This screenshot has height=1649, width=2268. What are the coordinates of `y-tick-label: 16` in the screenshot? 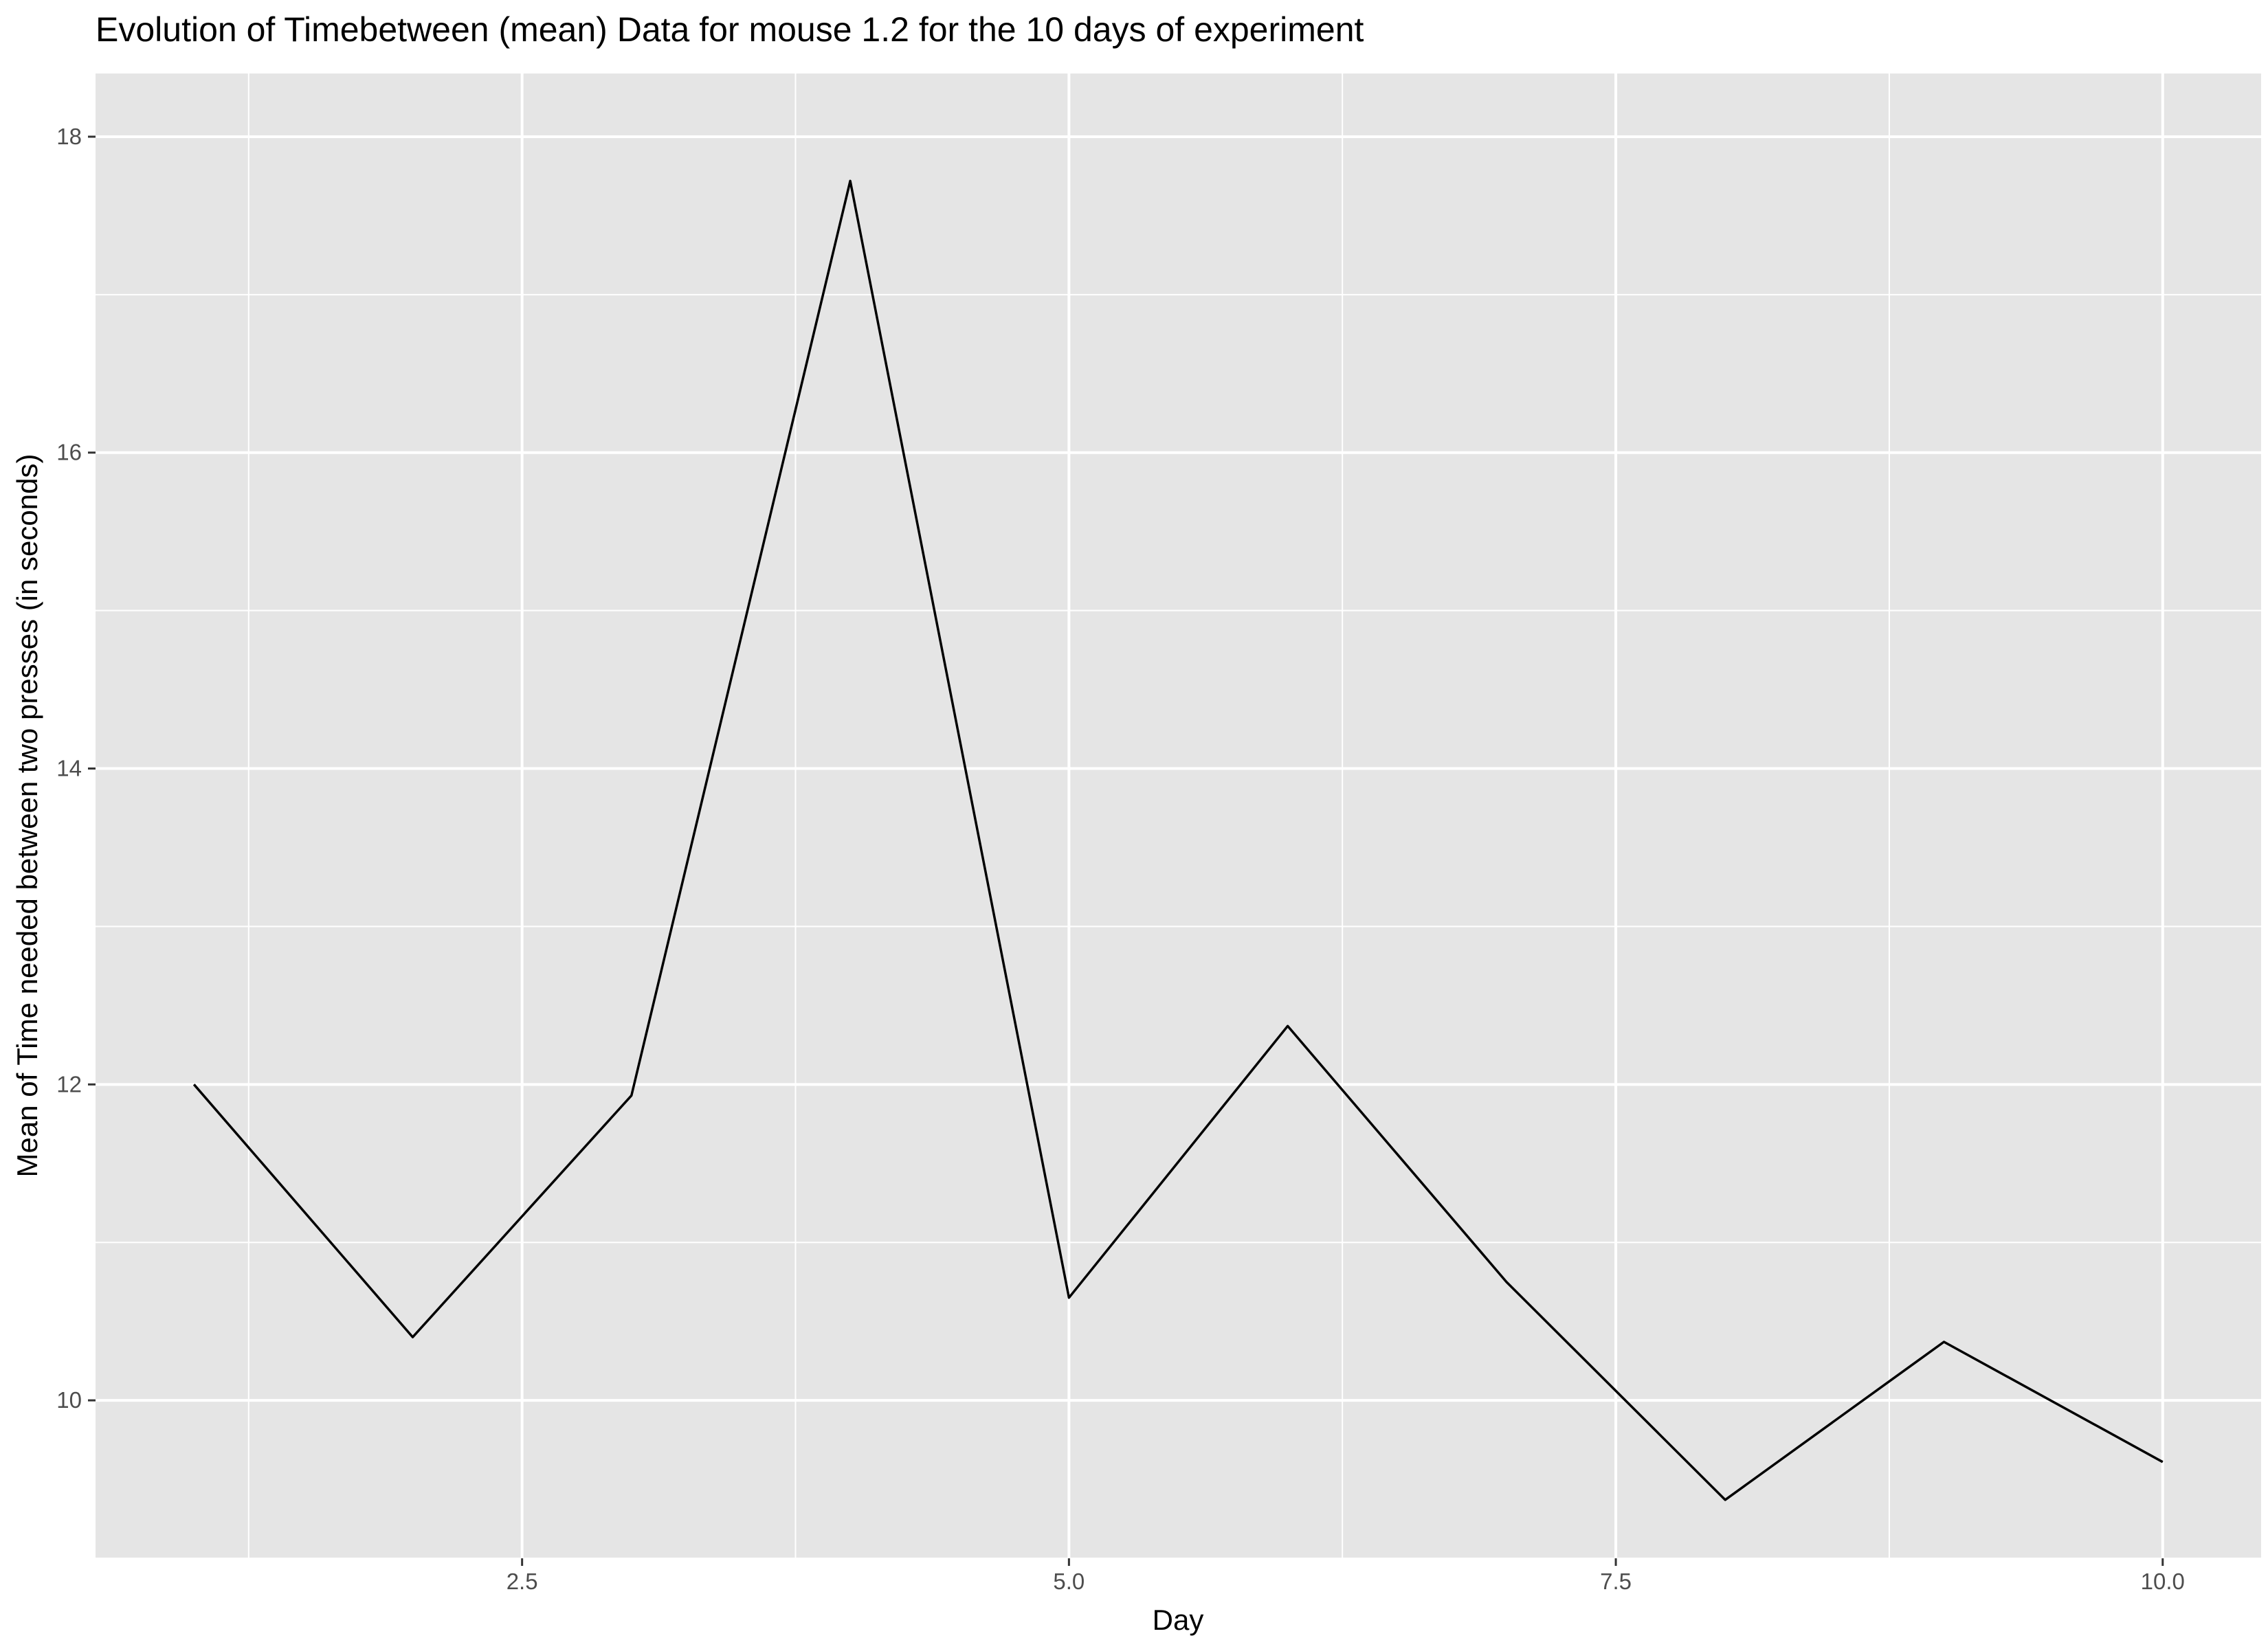 It's located at (69, 452).